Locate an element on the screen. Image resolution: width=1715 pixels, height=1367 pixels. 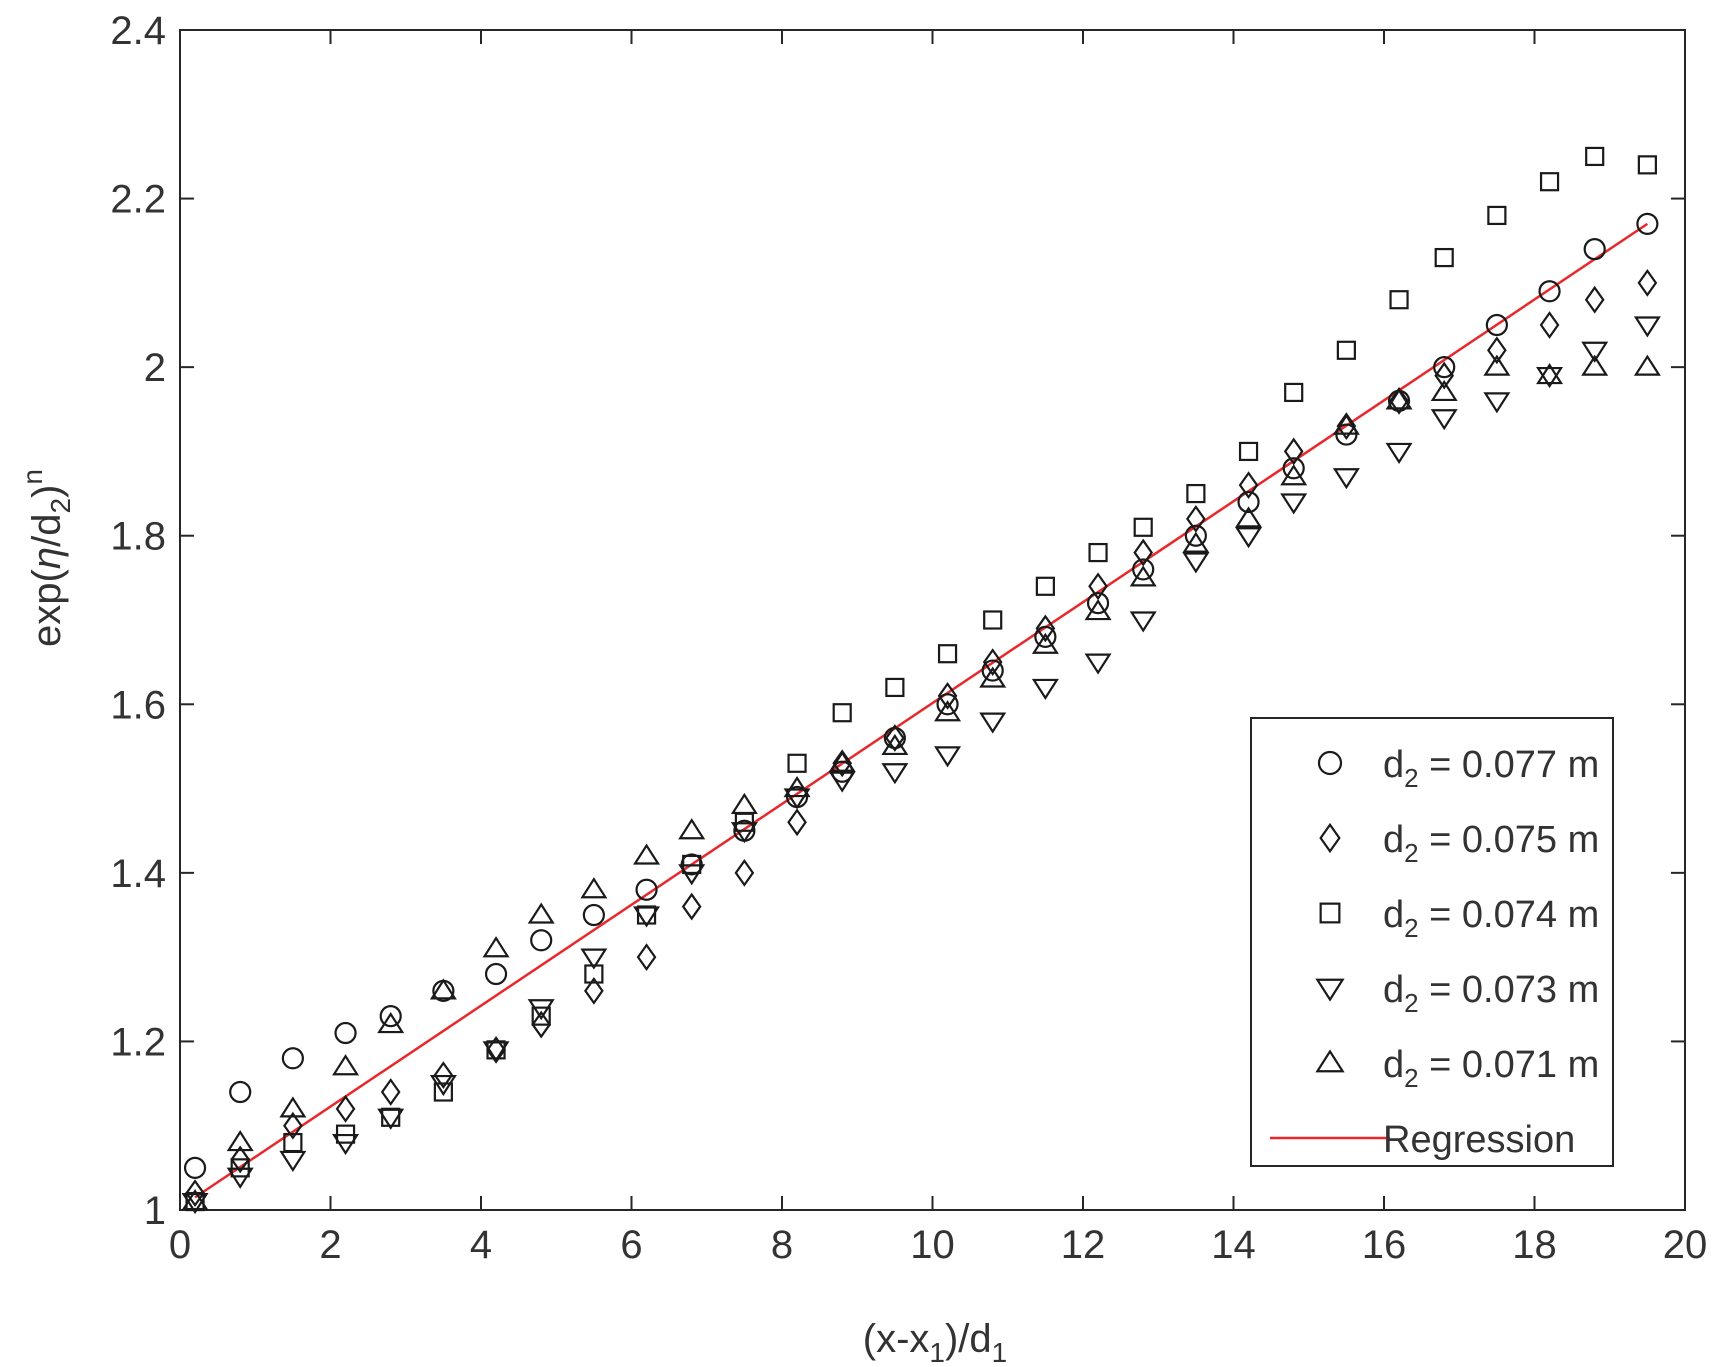
x-tick-label: 18 is located at coordinates (1534, 1245).